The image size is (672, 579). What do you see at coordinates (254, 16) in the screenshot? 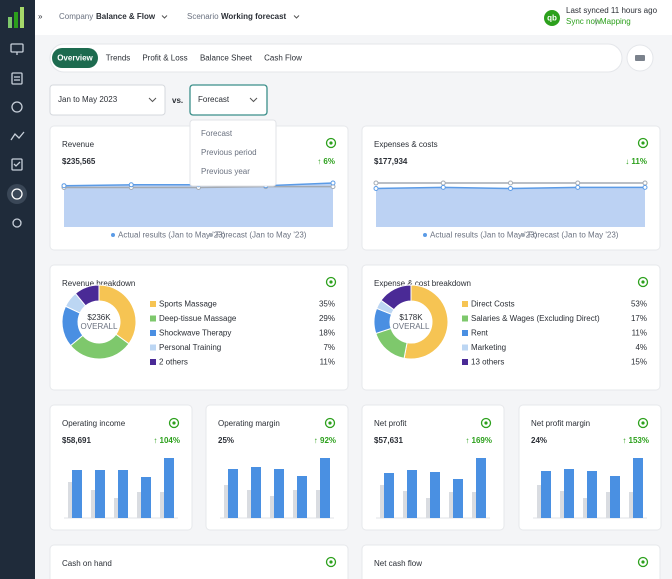
I see `scenario: Working forecast` at bounding box center [254, 16].